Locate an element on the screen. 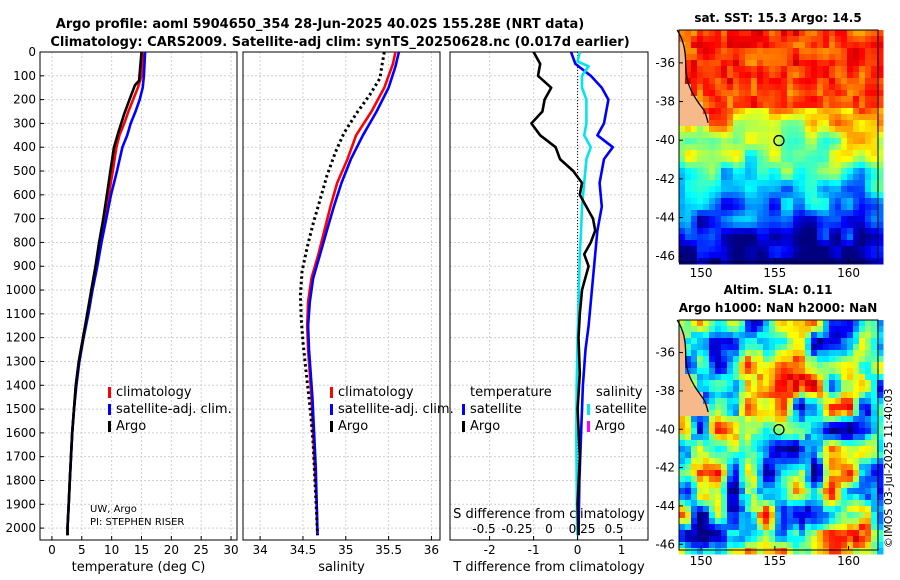 The height and width of the screenshot is (580, 900). x-axis-label: salinity is located at coordinates (341, 567).